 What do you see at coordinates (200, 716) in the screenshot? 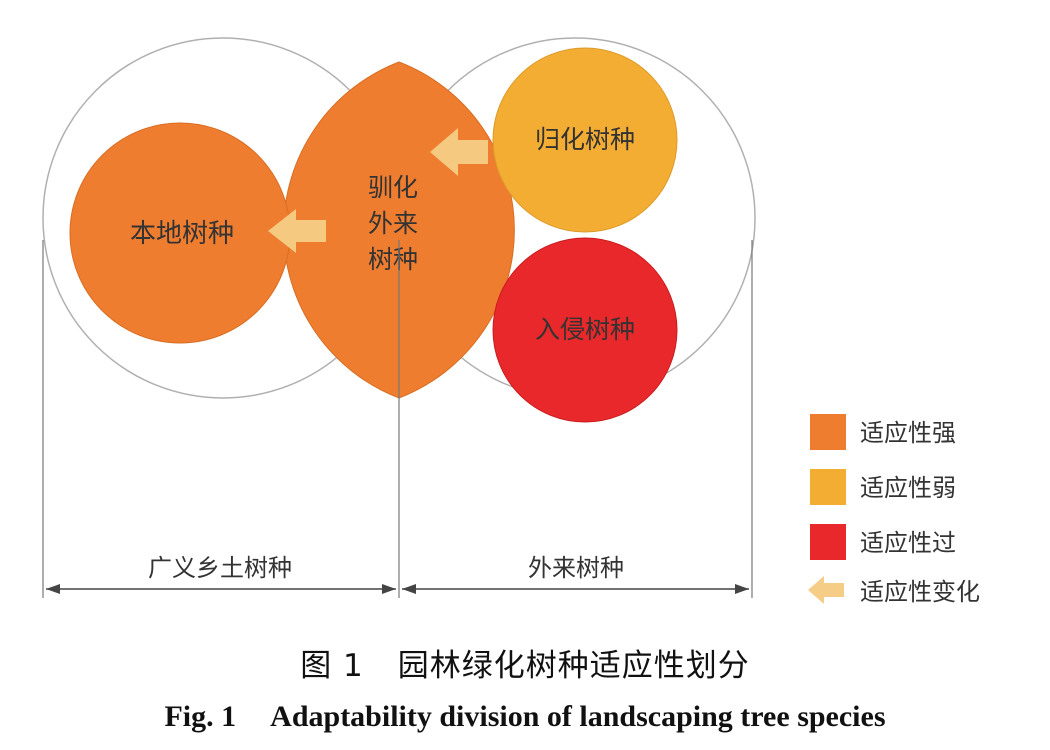
I see `figure-number-en: Fig. 1` at bounding box center [200, 716].